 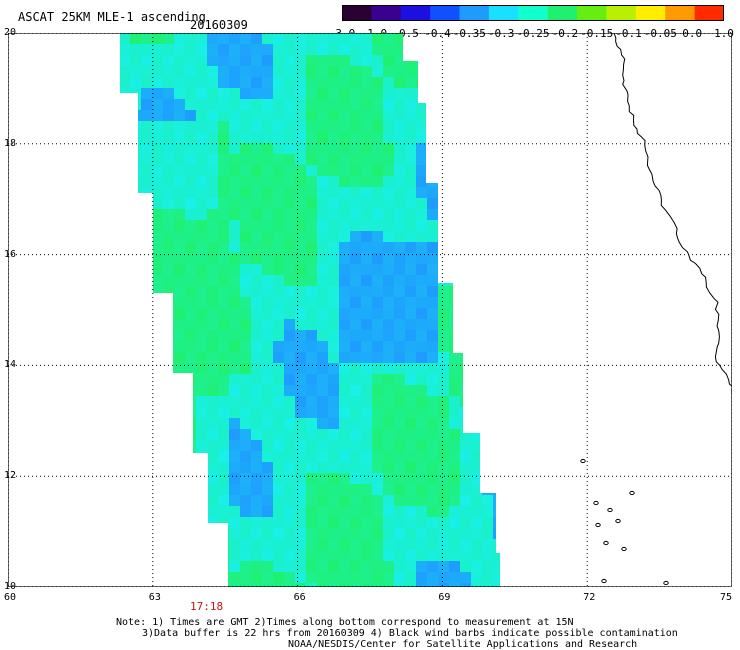 What do you see at coordinates (533, 13) in the screenshot?
I see `colorbar` at bounding box center [533, 13].